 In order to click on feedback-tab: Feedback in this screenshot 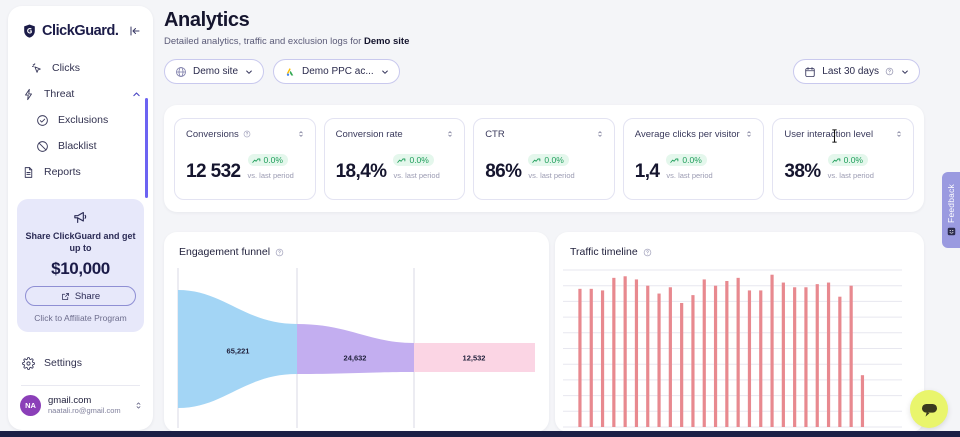, I will do `click(951, 210)`.